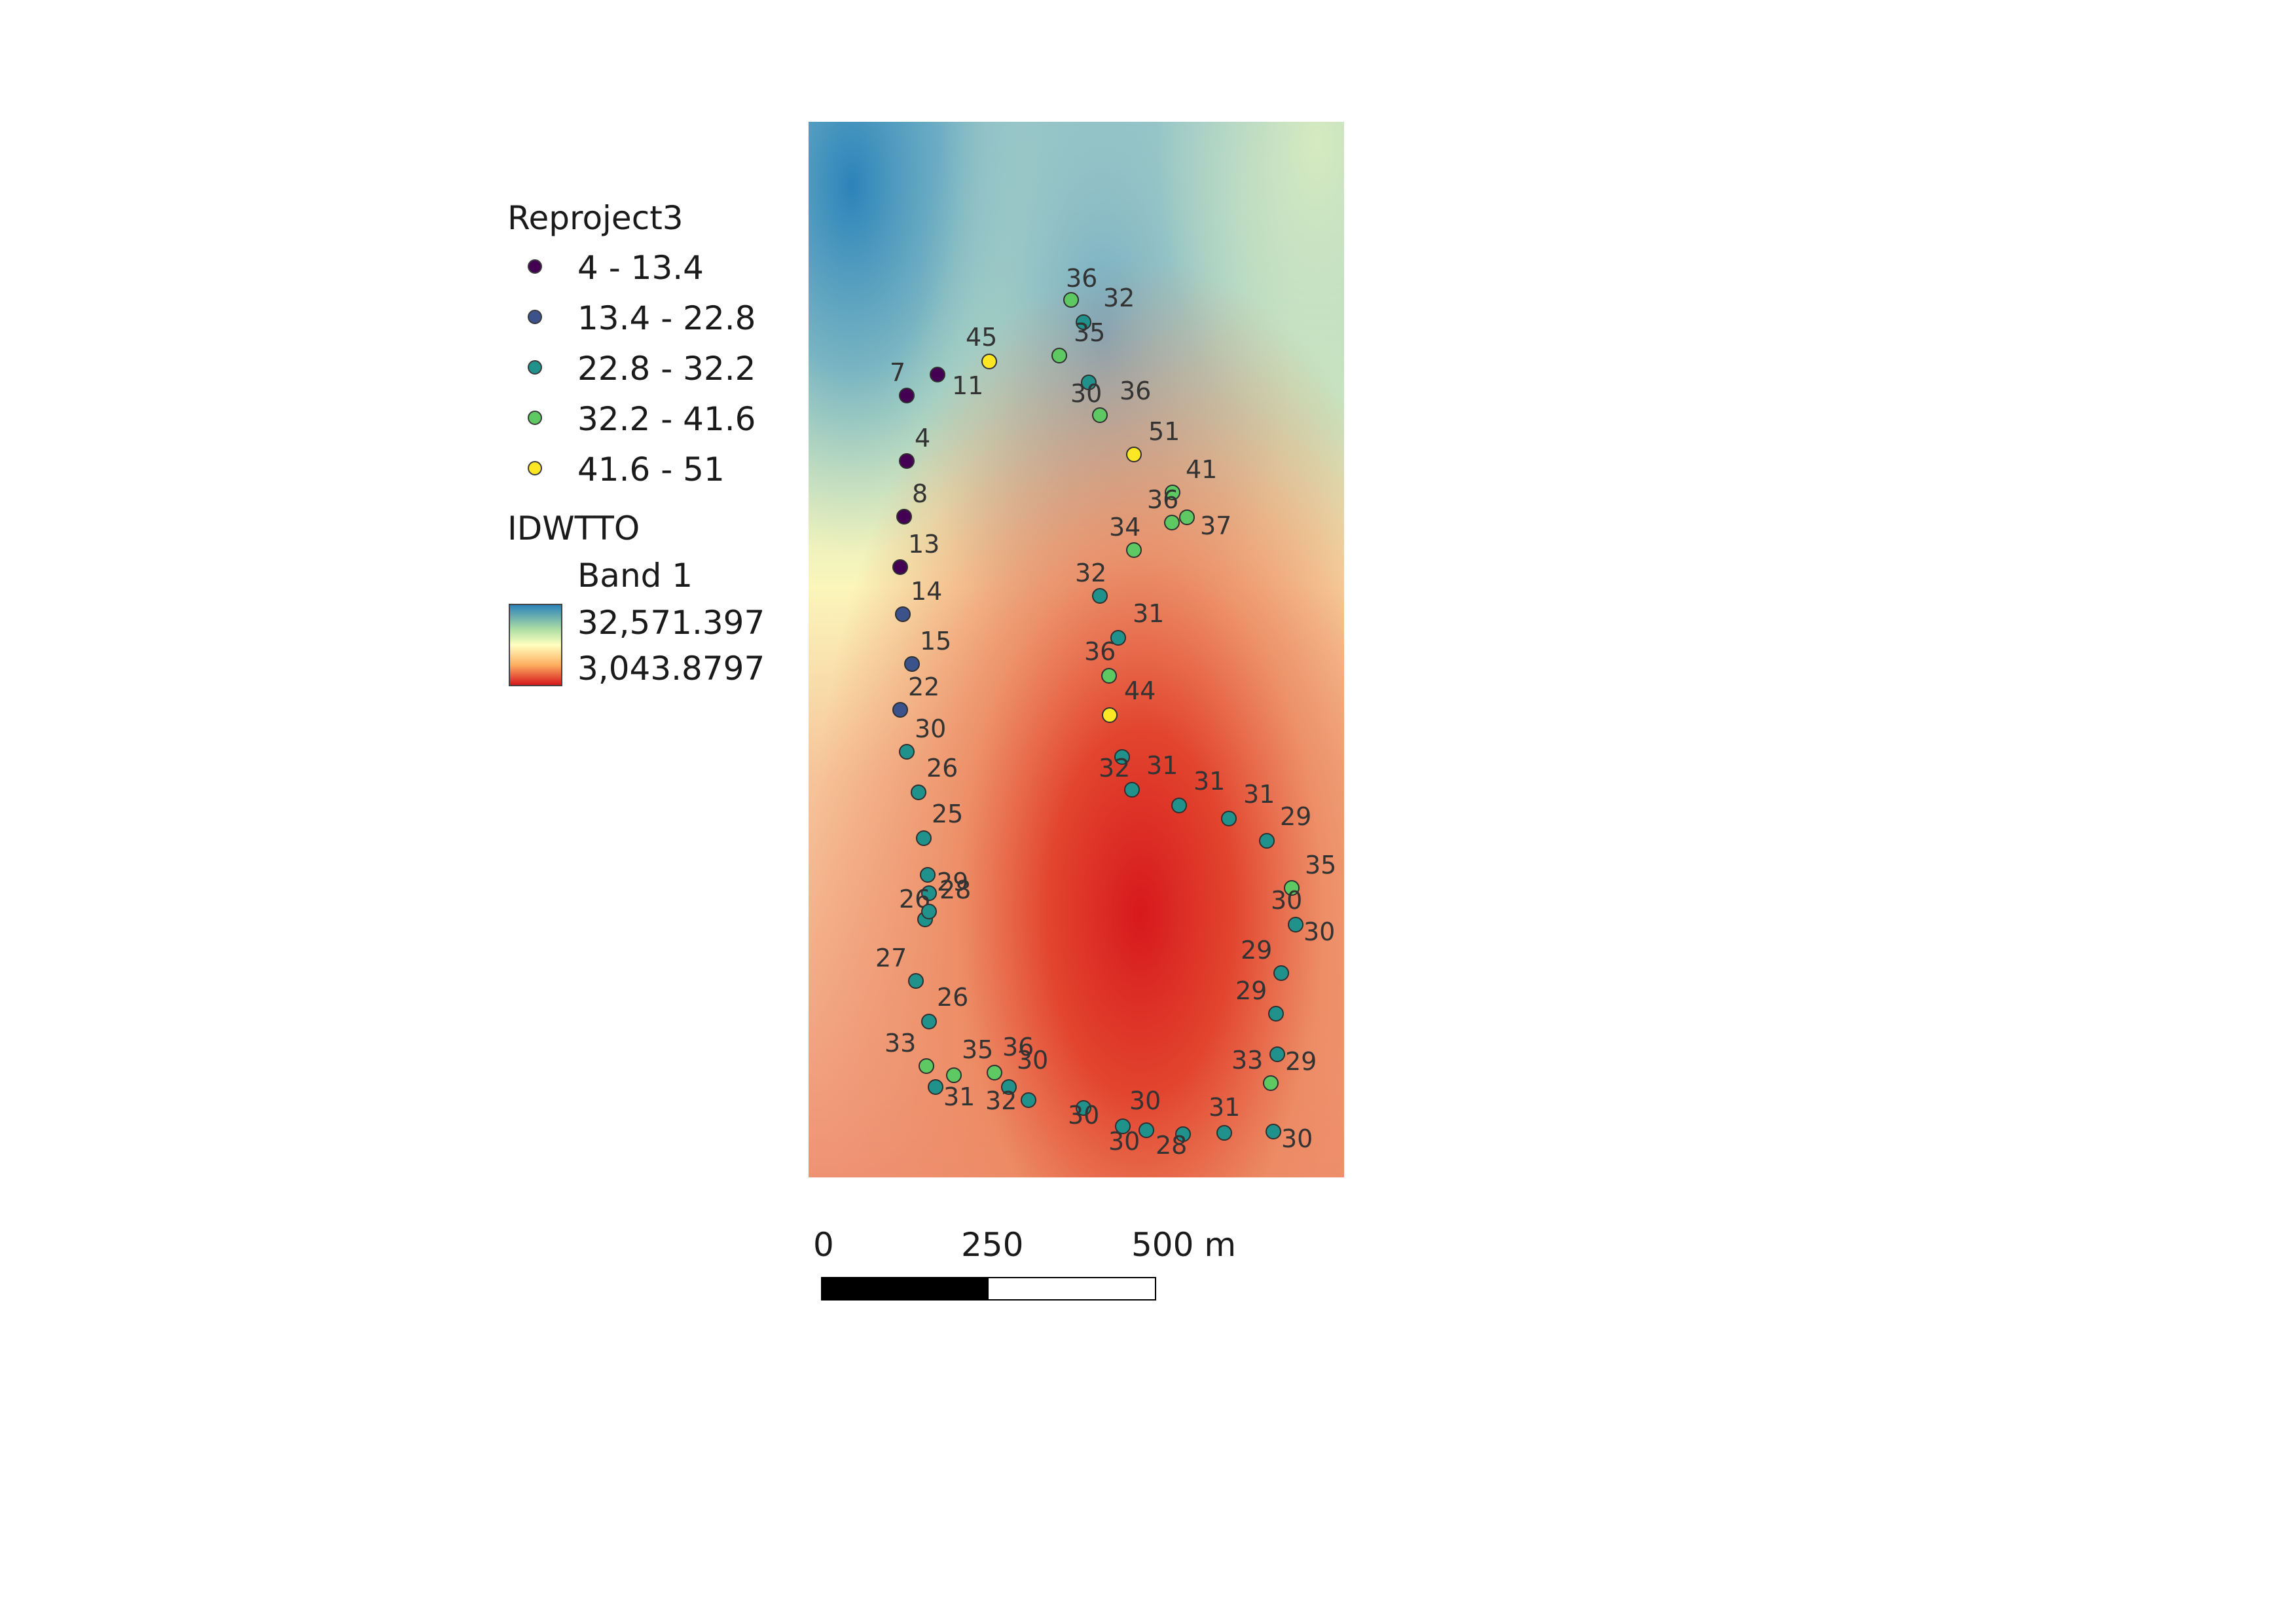  Describe the element at coordinates (1140, 690) in the screenshot. I see `sample-point-label: 44` at that location.